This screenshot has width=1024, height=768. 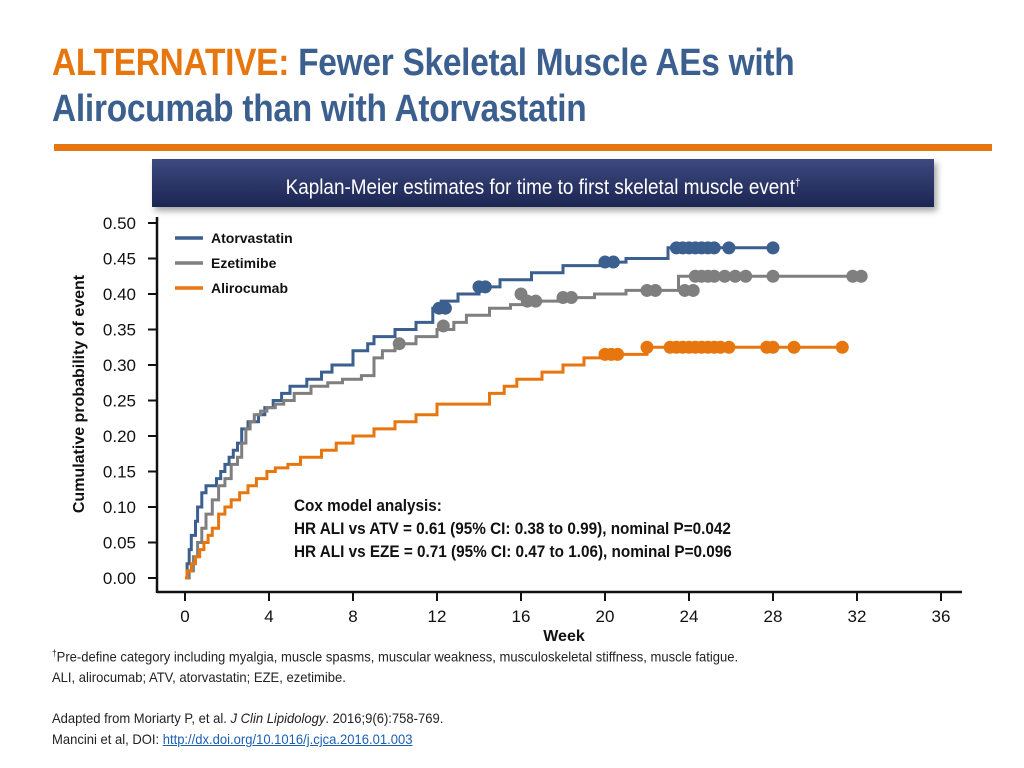 I want to click on y-tick-label: 0.10, so click(x=119, y=507).